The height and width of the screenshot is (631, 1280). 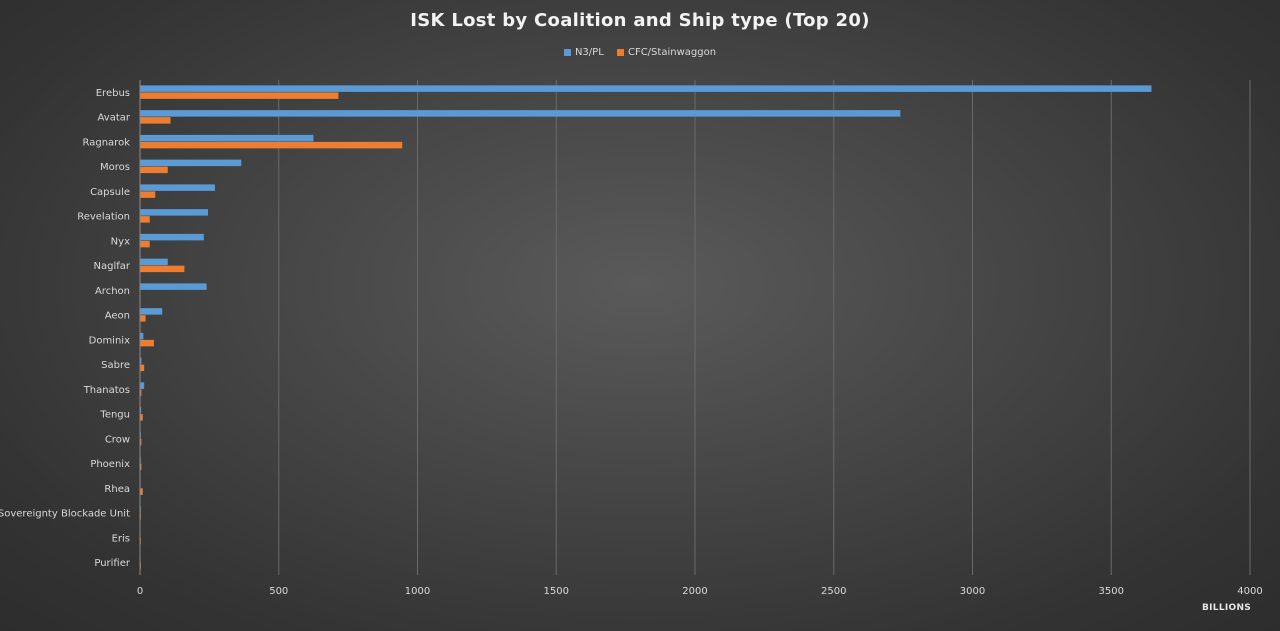 I want to click on legend-item-n3pl: N3/PL, so click(x=583, y=52).